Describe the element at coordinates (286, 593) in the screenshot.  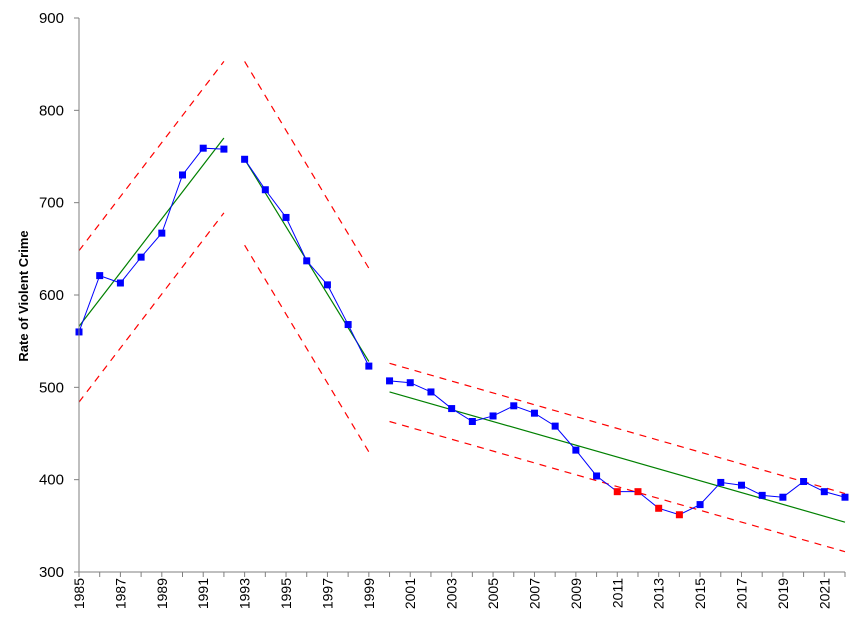
I see `x-tick-label: 1995` at that location.